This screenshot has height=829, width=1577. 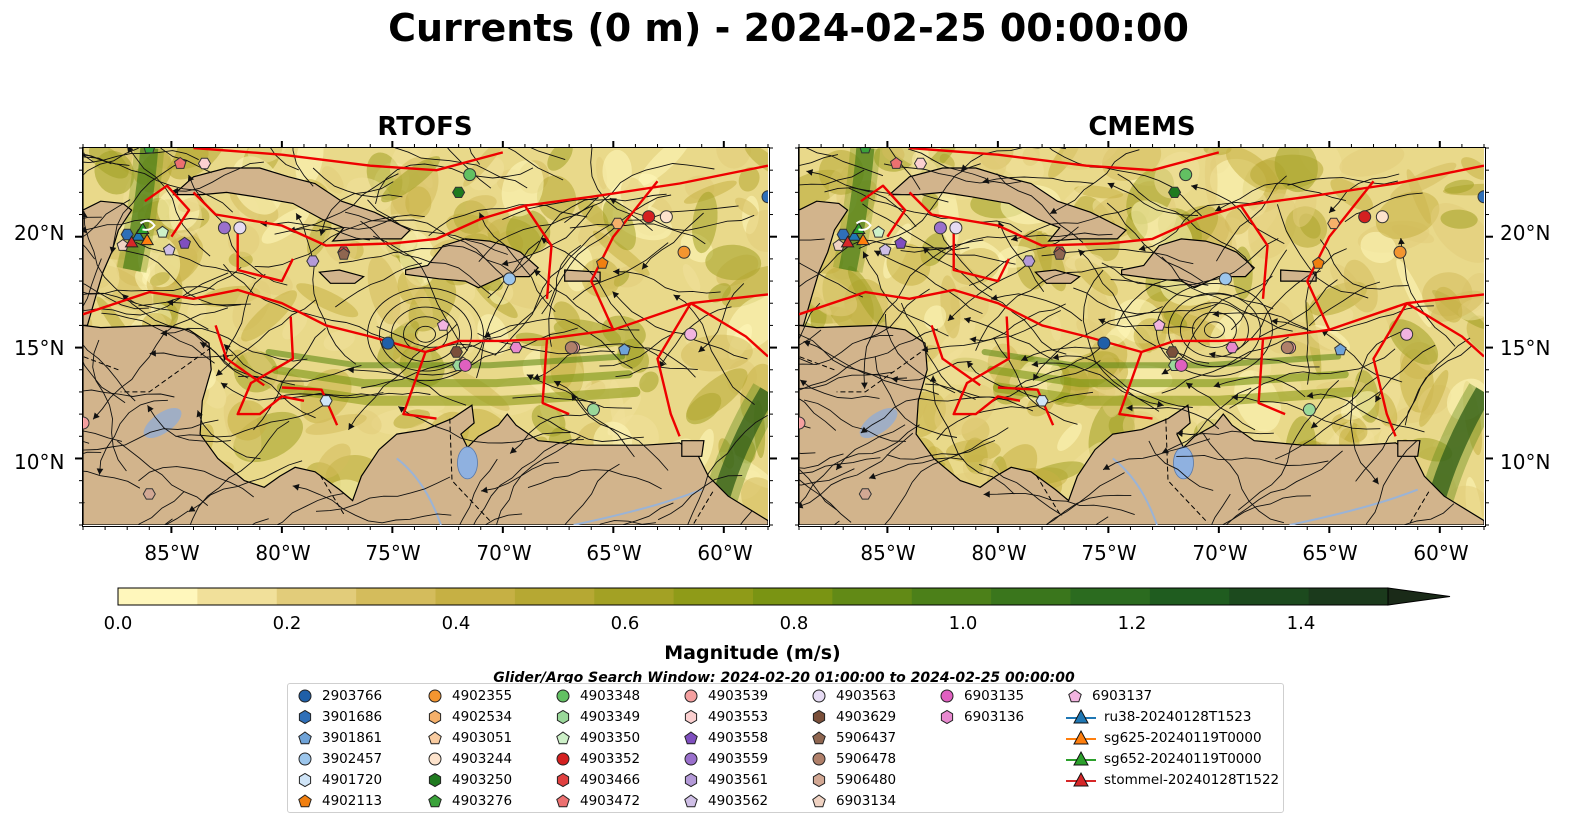 I want to click on legend-item-label: 5906480, so click(x=866, y=780).